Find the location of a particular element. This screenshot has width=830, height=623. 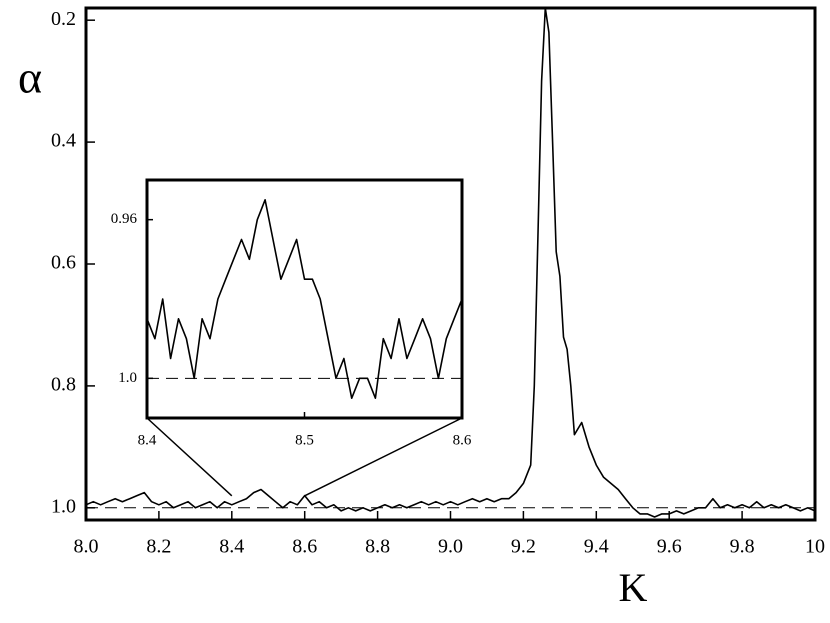

y-axis-label: α is located at coordinates (30, 77).